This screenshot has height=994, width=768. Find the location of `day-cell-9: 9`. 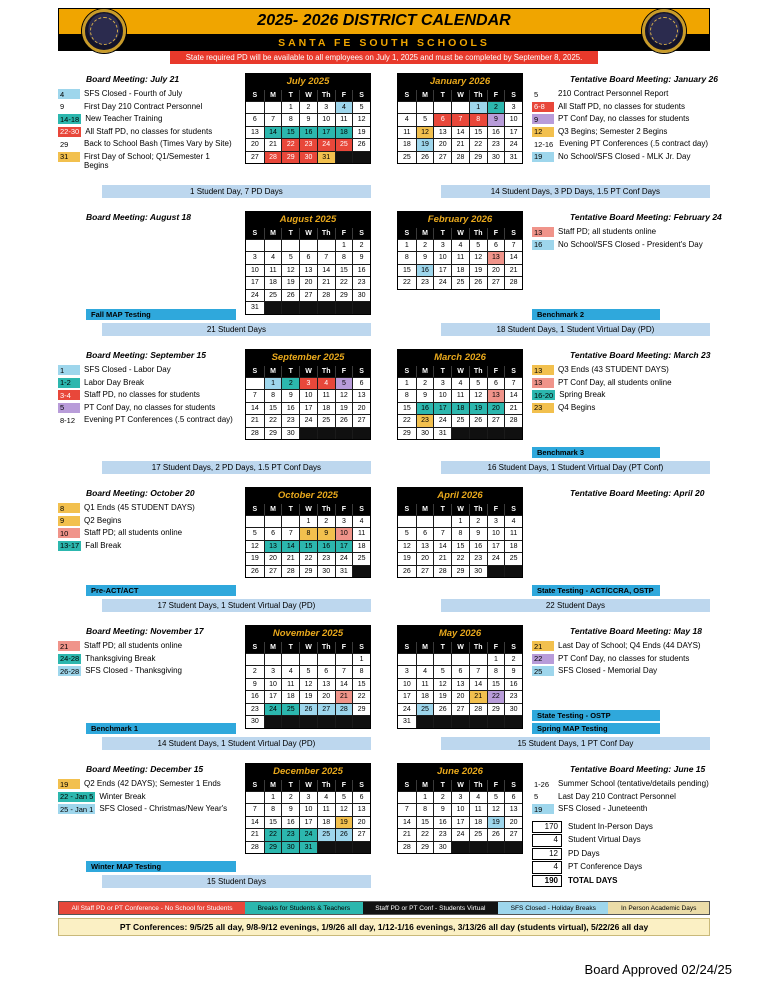

day-cell-9: 9 is located at coordinates (495, 119).